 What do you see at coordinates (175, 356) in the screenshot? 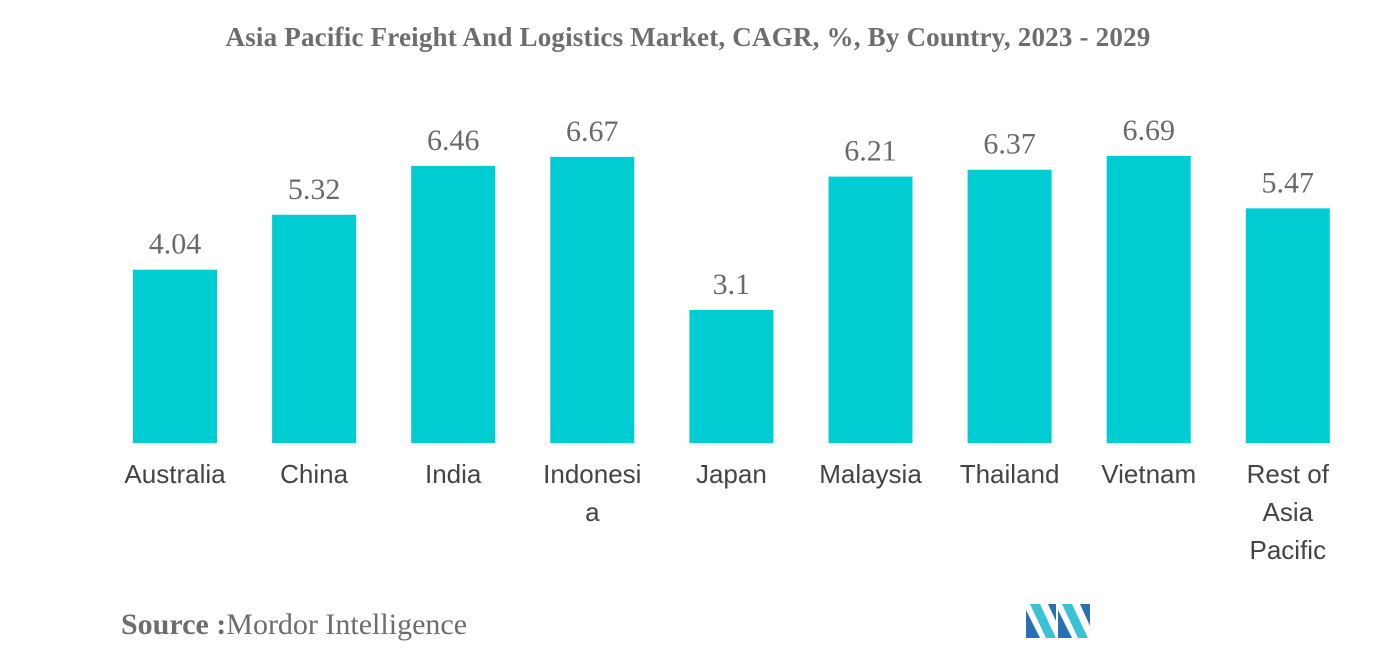
I see `bar-australia` at bounding box center [175, 356].